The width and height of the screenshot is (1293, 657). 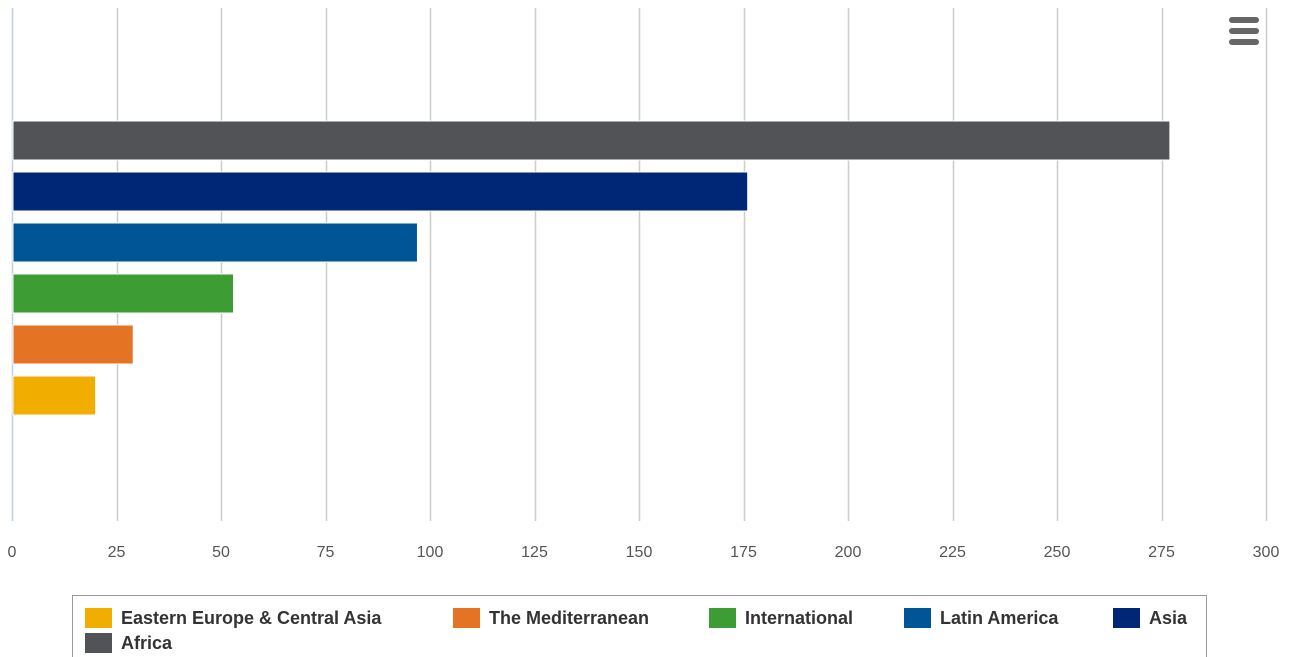 I want to click on x-tick-label: 300, so click(x=1266, y=552).